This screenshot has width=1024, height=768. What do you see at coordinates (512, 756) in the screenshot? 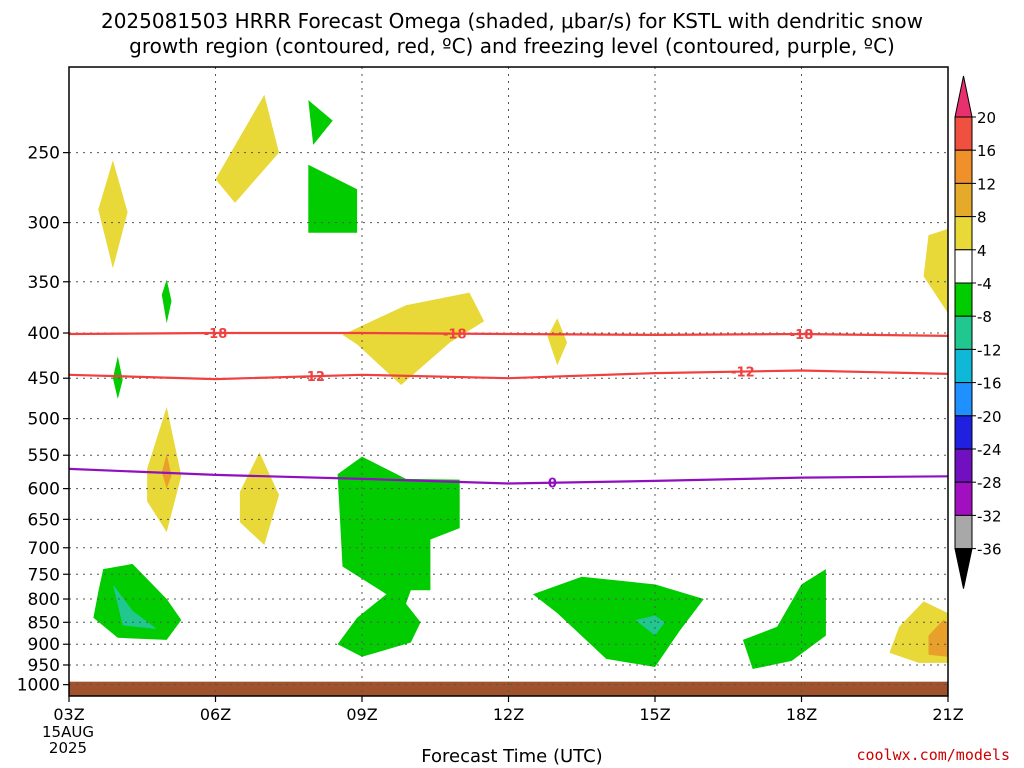
I see `x-axis-label: Forecast Time (UTC)` at bounding box center [512, 756].